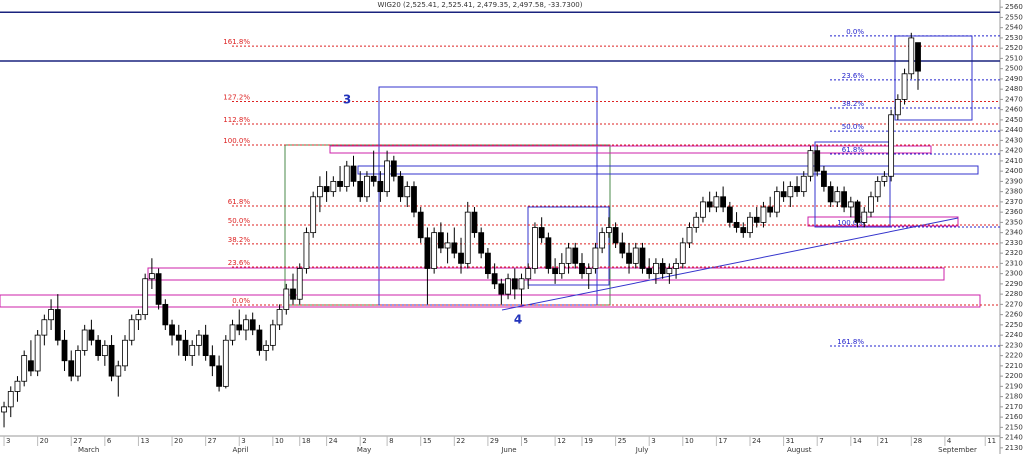 This screenshot has height=454, width=1024. I want to click on x-tick-label: 11, so click(991, 441).